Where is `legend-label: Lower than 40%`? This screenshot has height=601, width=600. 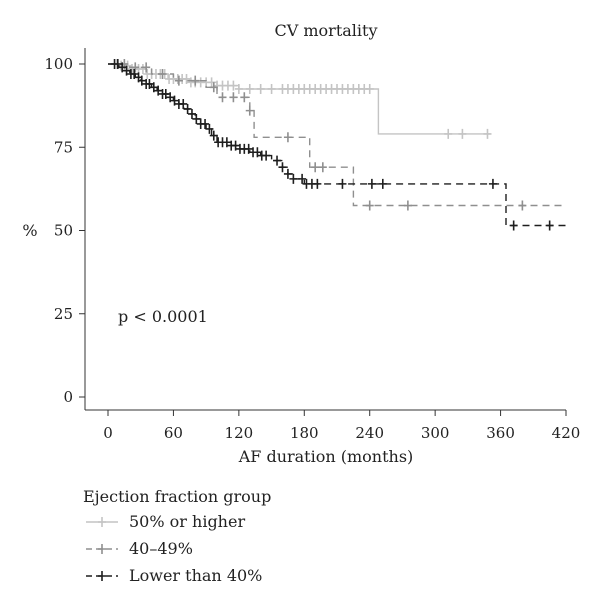 legend-label: Lower than 40% is located at coordinates (195, 575).